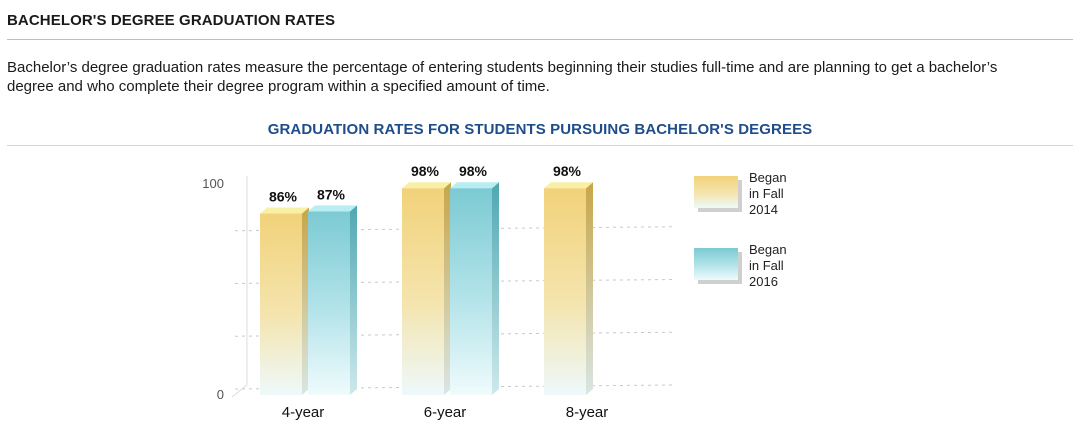 The height and width of the screenshot is (431, 1080). Describe the element at coordinates (540, 39) in the screenshot. I see `title-divider` at that location.